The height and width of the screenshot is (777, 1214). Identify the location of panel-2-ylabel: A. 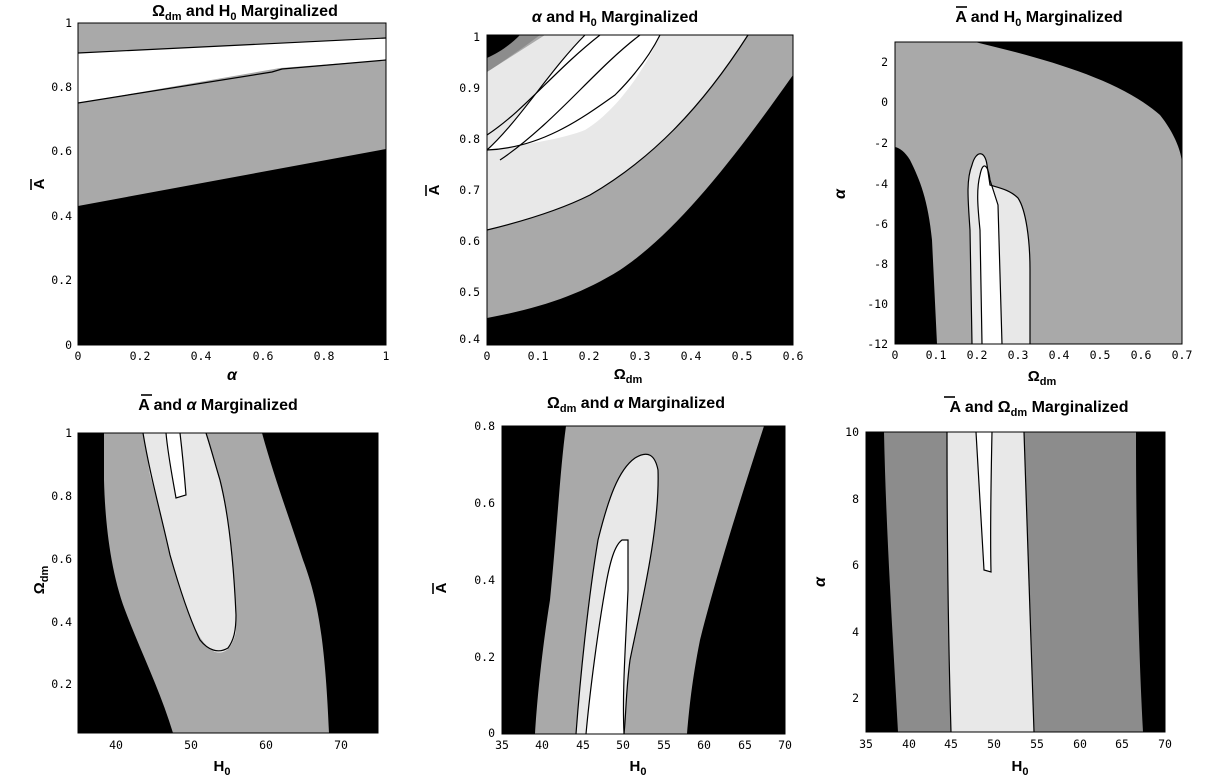
(434, 189).